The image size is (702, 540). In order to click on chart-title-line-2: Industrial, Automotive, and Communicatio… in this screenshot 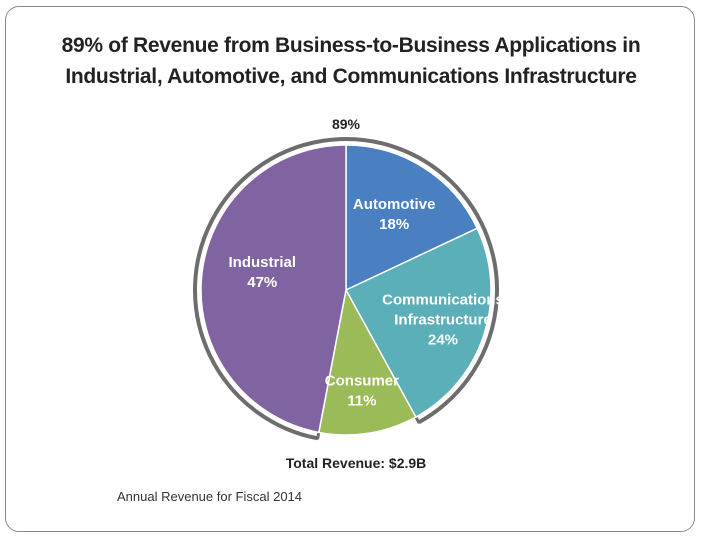, I will do `click(351, 76)`.